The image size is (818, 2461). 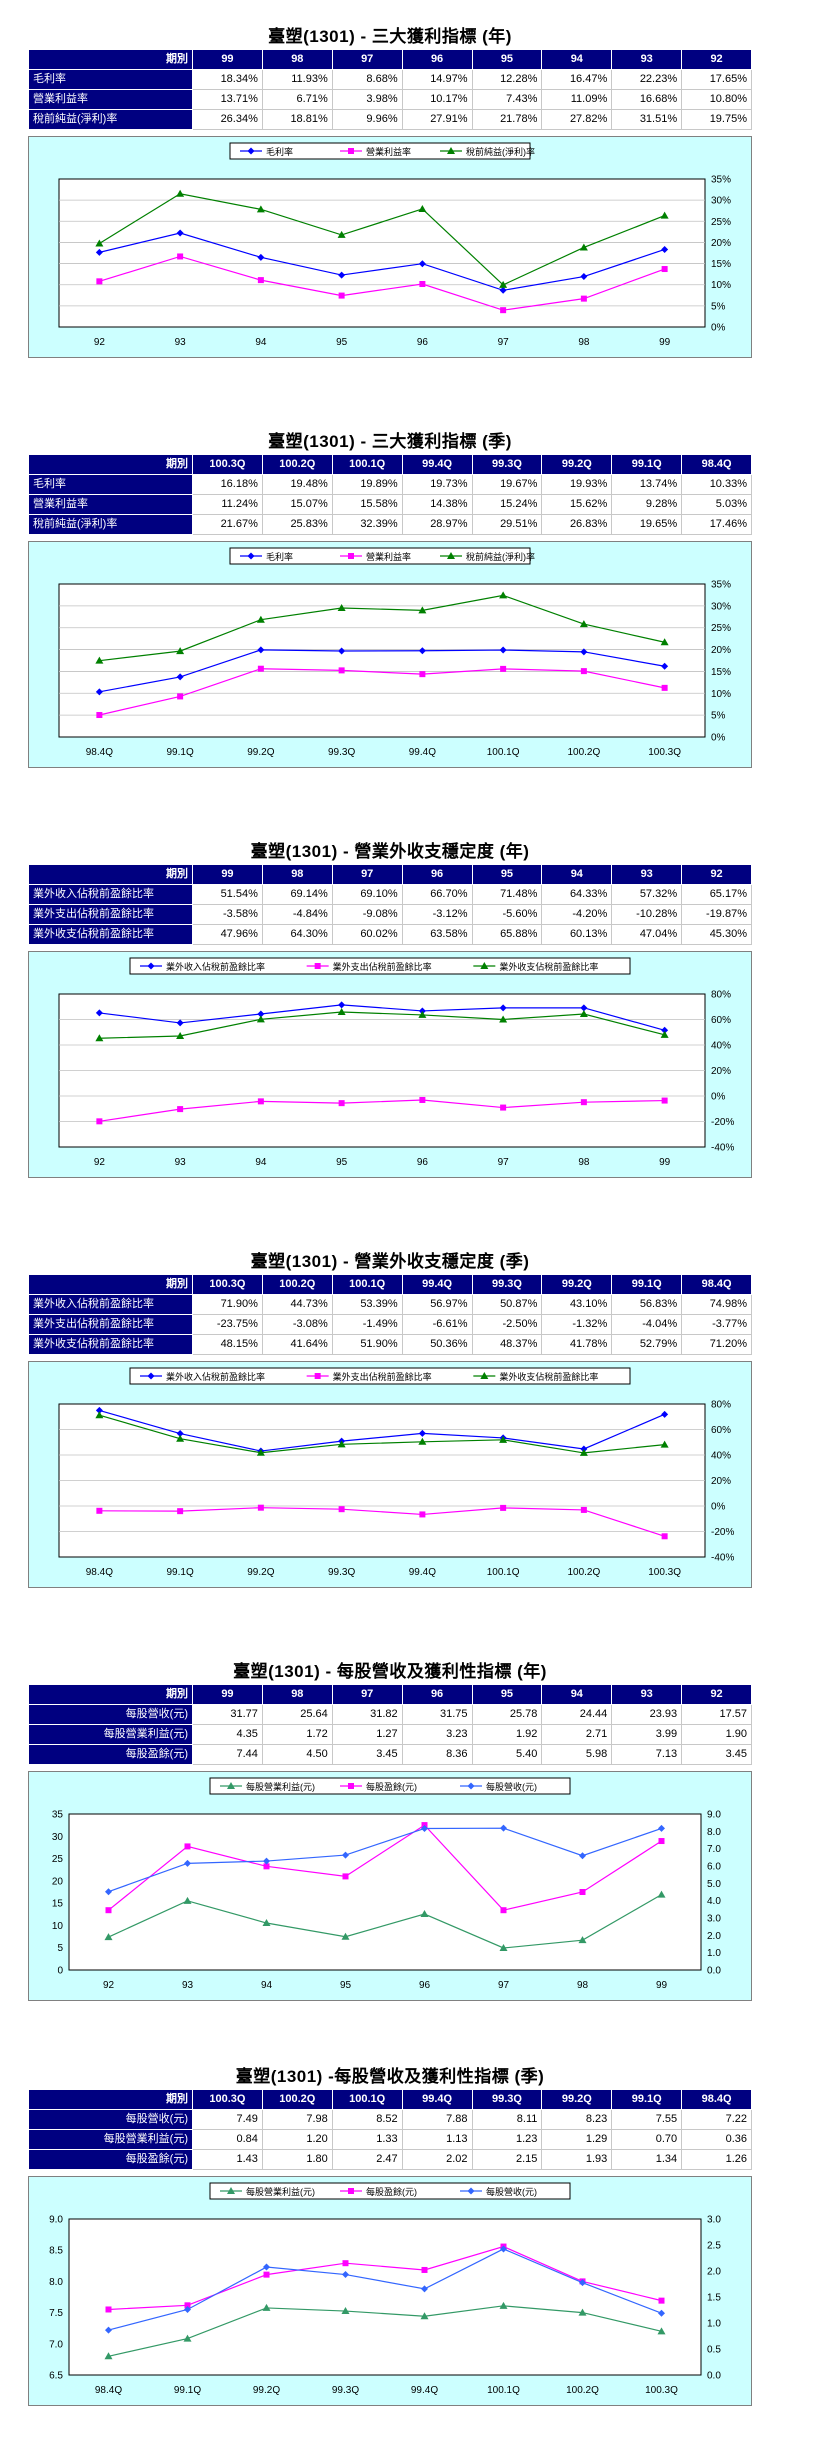 I want to click on period-column-header: 100.1Q, so click(x=367, y=2099).